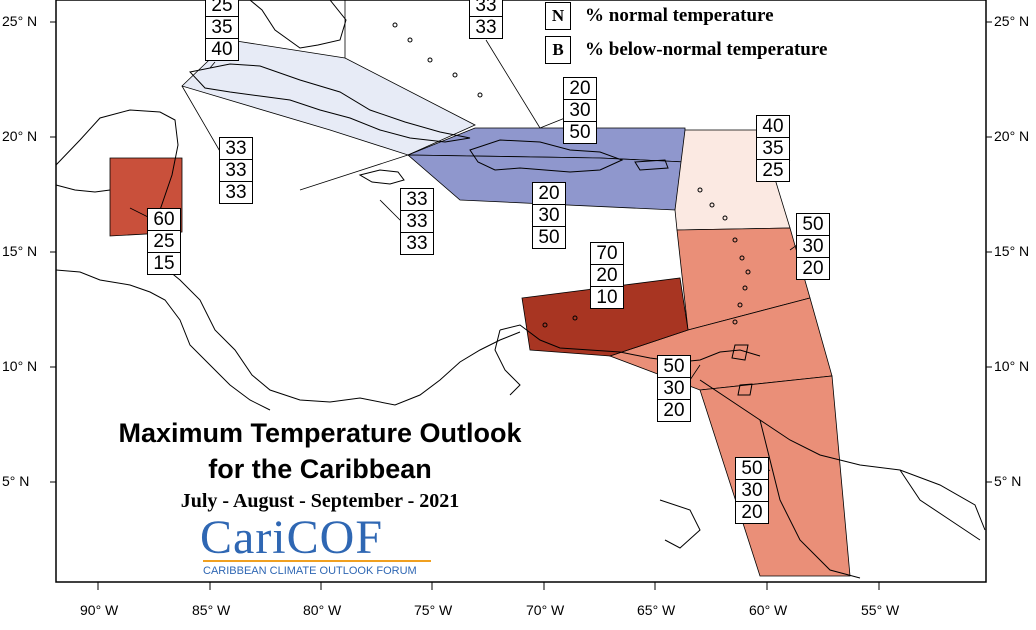  What do you see at coordinates (310, 571) in the screenshot?
I see `logo-subtitle: CARIBBEAN CLIMATE OUTLOOK FORUM` at bounding box center [310, 571].